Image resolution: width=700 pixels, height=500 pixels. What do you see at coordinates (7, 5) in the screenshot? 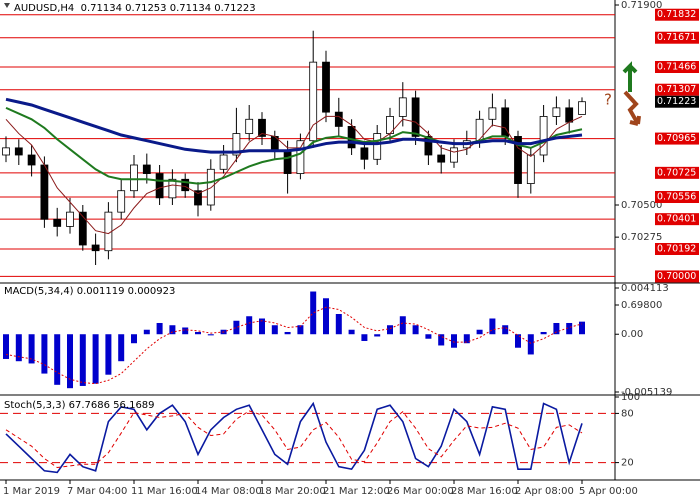
I see `symbol-icon` at bounding box center [7, 5].